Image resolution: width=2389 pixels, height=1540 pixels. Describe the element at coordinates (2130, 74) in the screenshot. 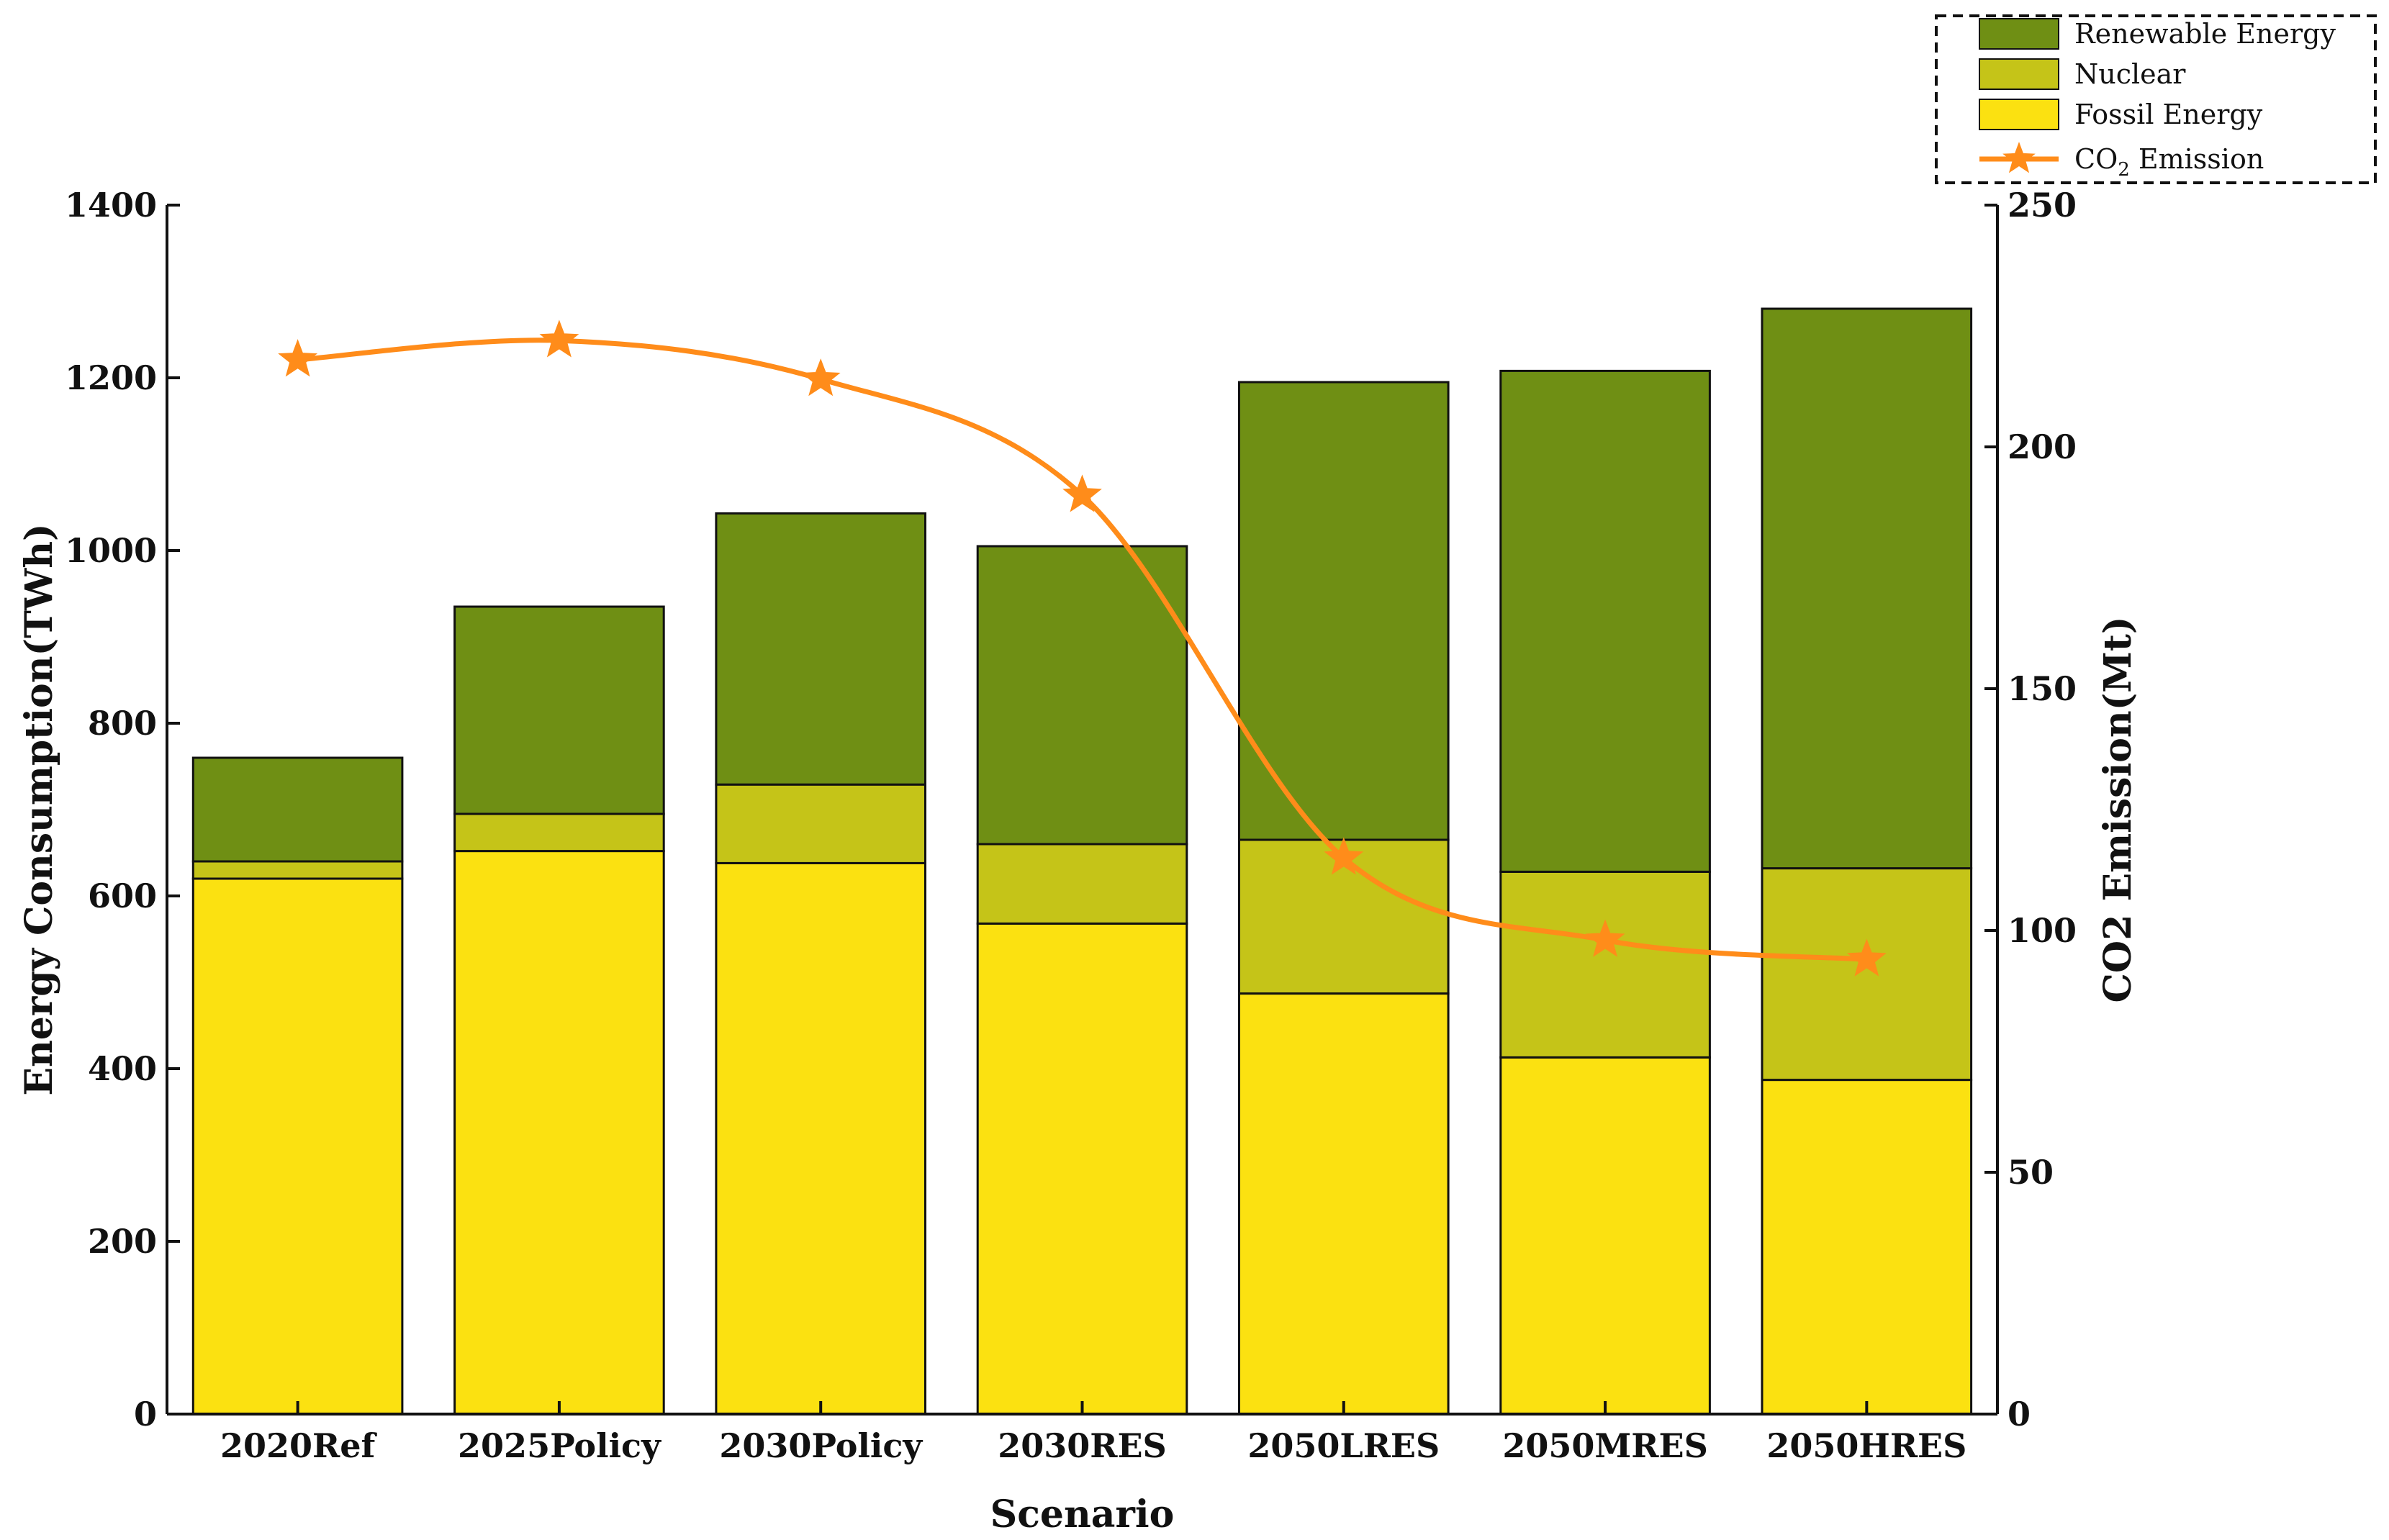

I see `legend-label-nuclear: Nuclear` at that location.